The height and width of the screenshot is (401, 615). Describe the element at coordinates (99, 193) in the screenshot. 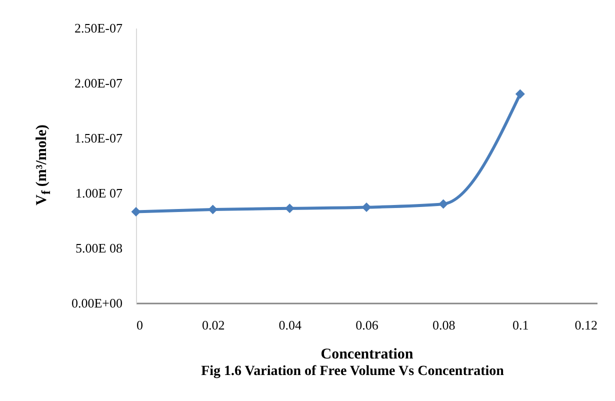

I see `y-tick-label: 1.00E 07` at that location.